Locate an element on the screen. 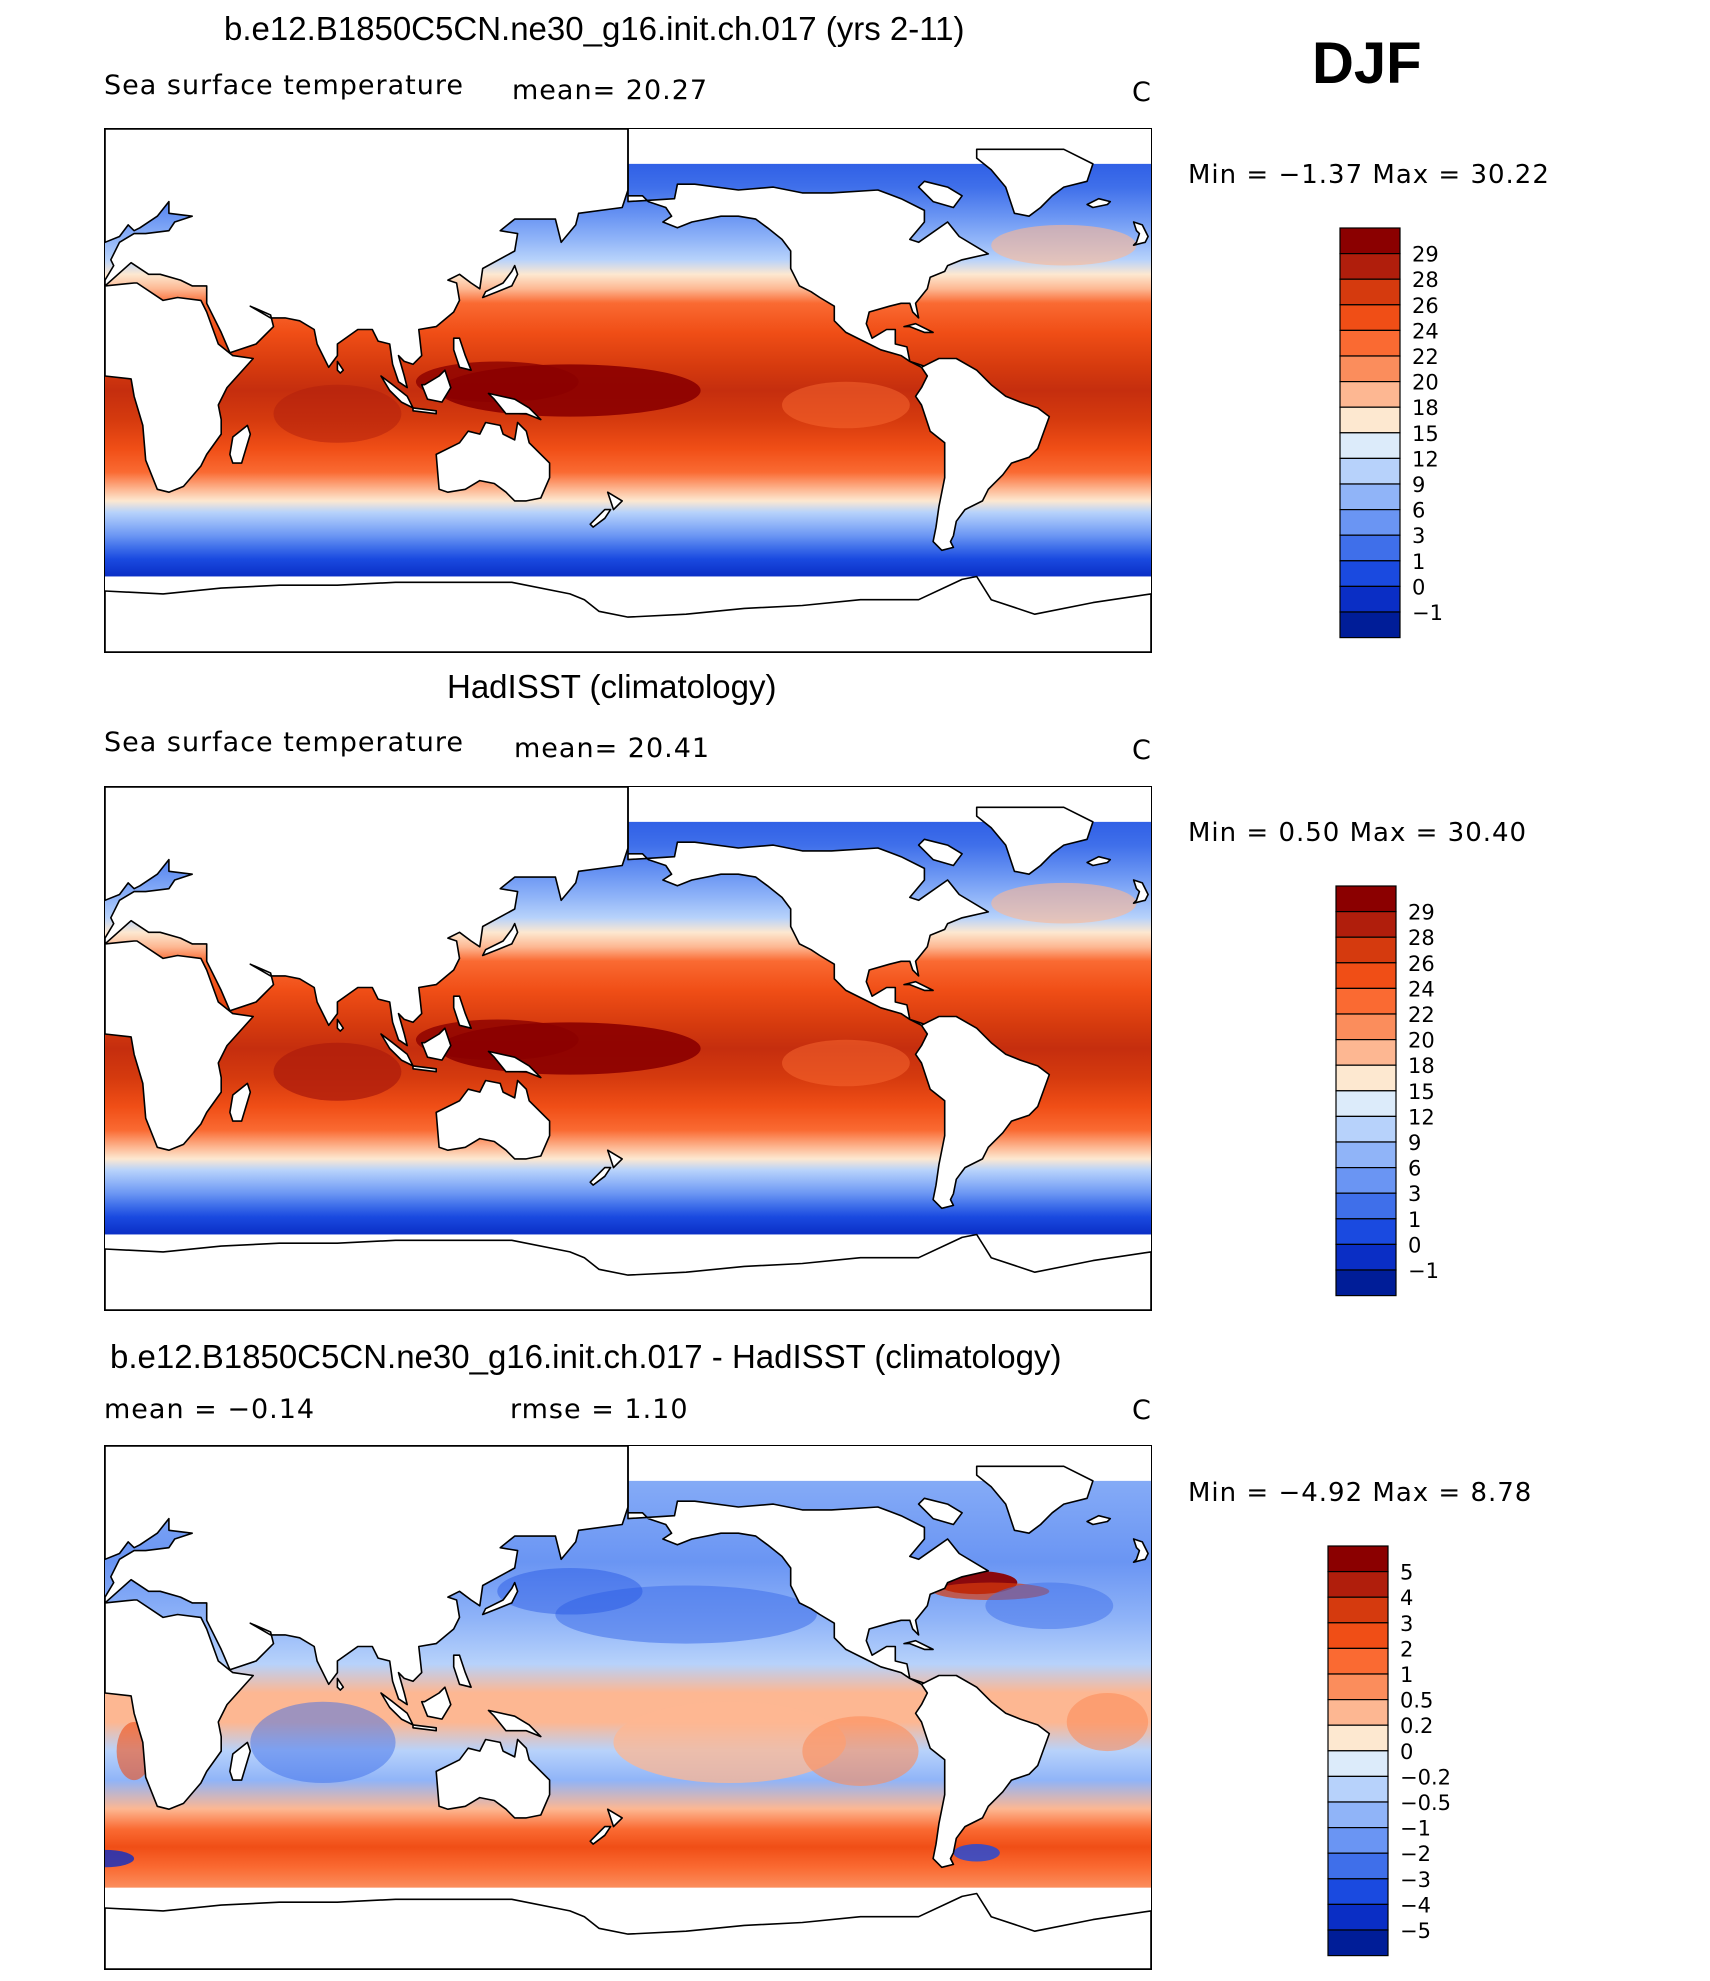 This screenshot has width=1710, height=1981. colorbar-tick-label: −4 is located at coordinates (1415, 1905).